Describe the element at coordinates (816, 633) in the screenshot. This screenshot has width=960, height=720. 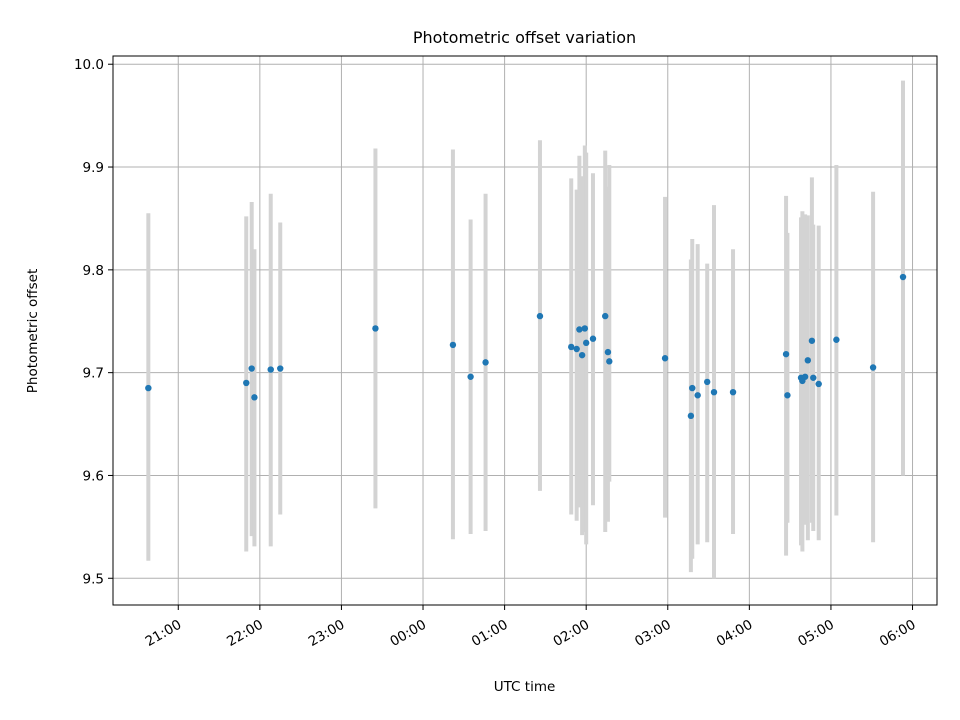
I see `x-tick-label: 05:00` at that location.